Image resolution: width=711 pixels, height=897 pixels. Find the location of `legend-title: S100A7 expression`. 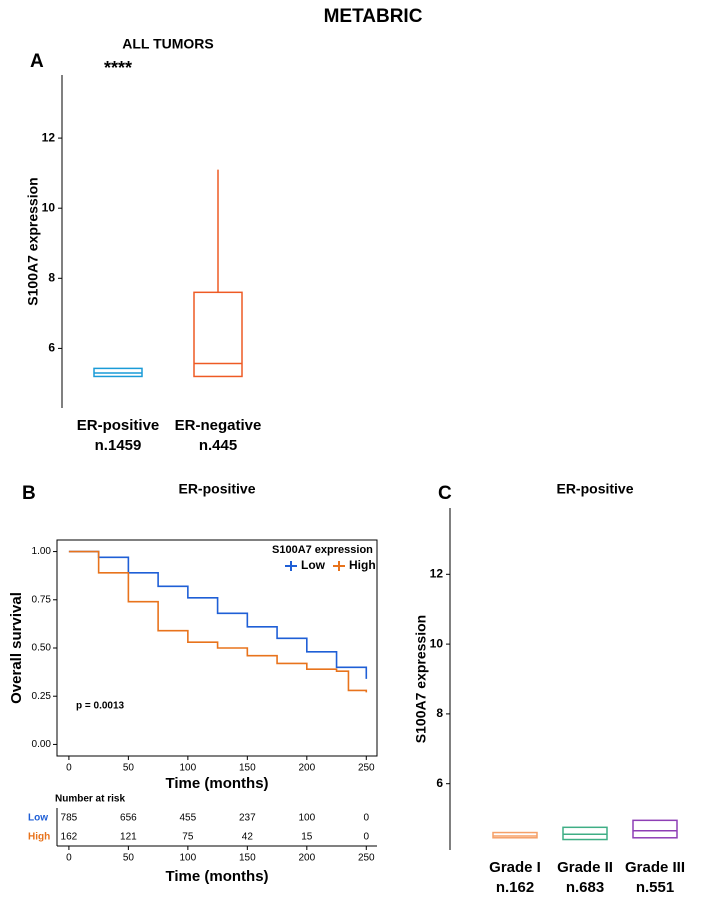

legend-title: S100A7 expression is located at coordinates (322, 550).